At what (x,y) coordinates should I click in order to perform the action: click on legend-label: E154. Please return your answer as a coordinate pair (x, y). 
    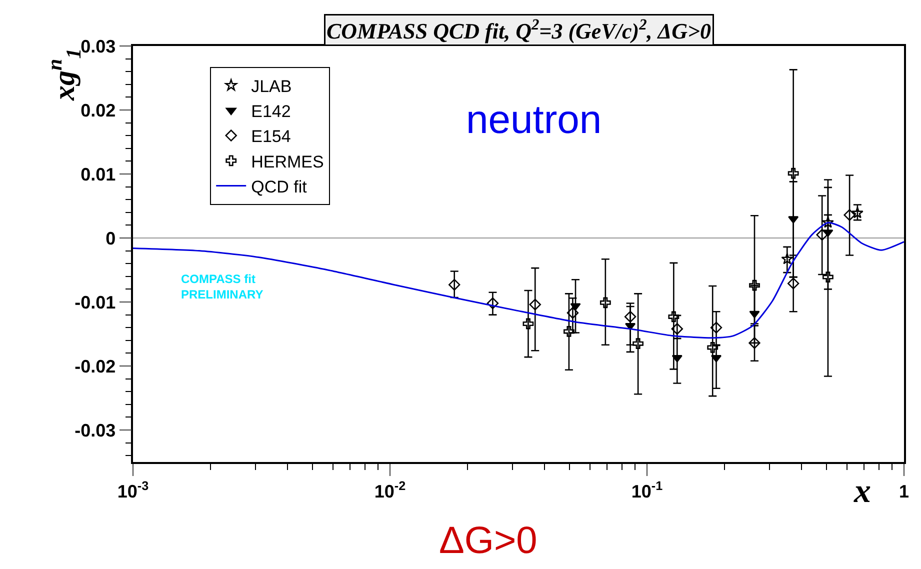
    Looking at the image, I should click on (271, 136).